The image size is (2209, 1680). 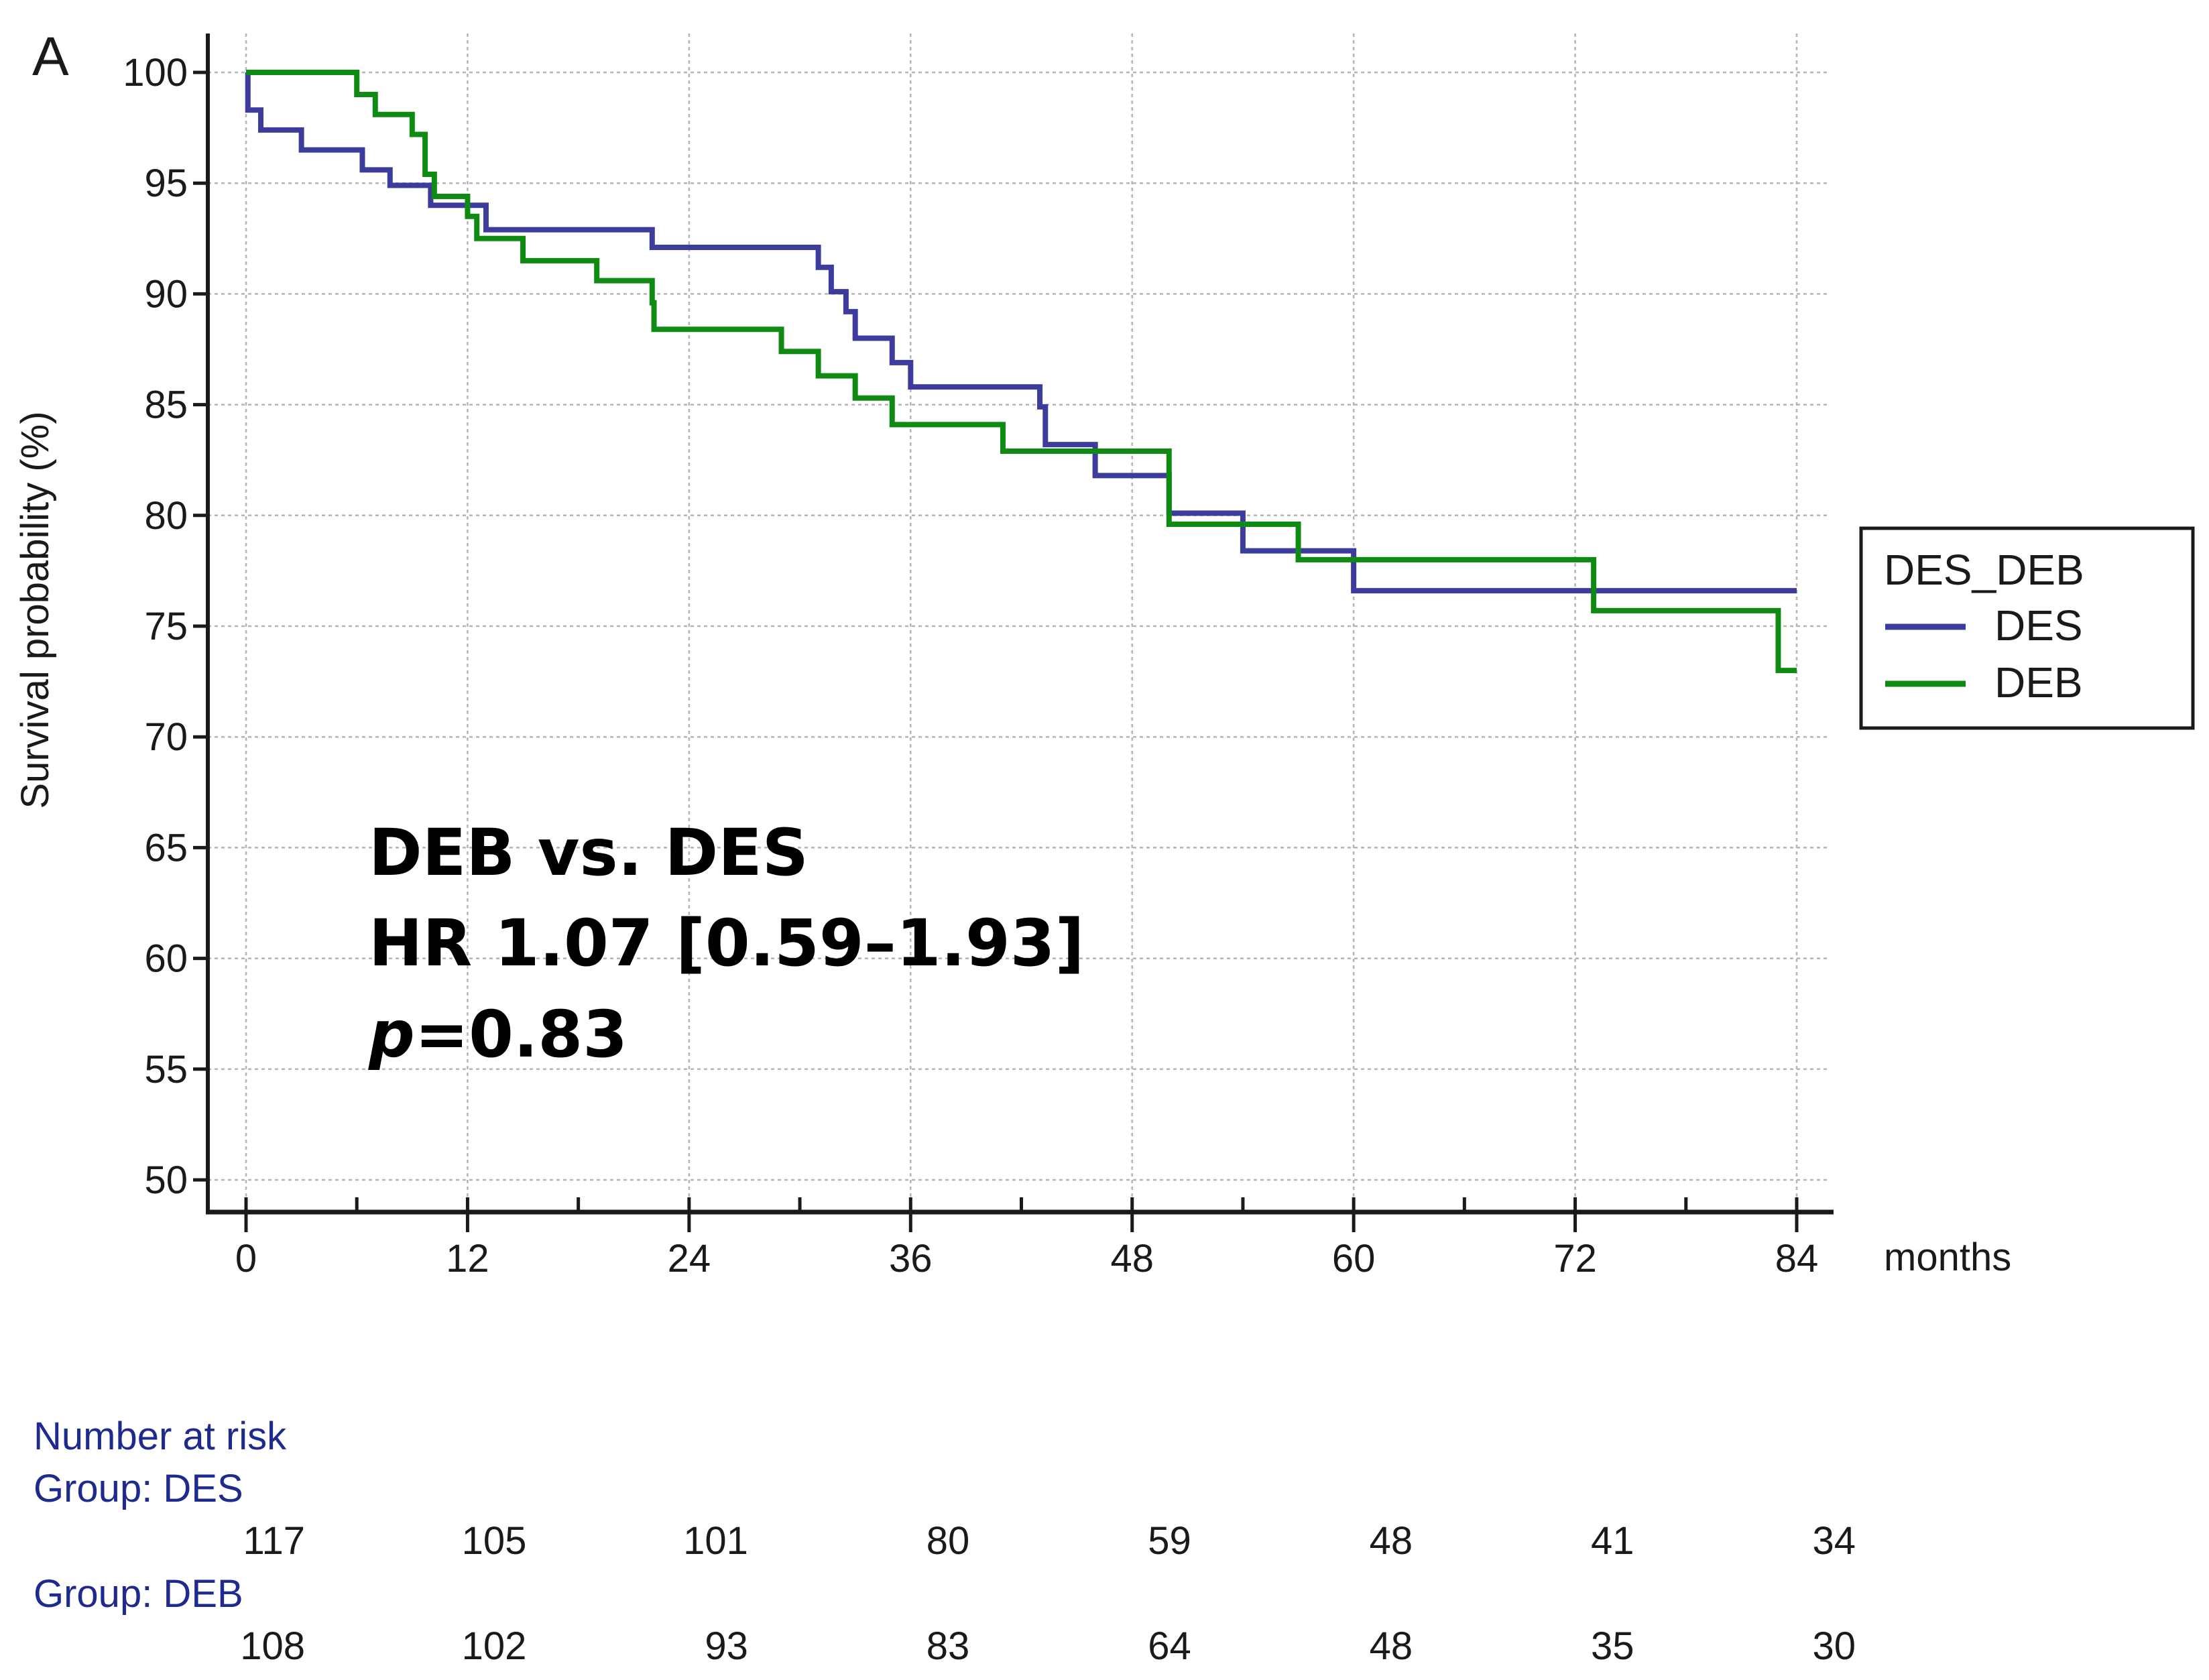 What do you see at coordinates (1612, 1646) in the screenshot?
I see `risk-value: 35` at bounding box center [1612, 1646].